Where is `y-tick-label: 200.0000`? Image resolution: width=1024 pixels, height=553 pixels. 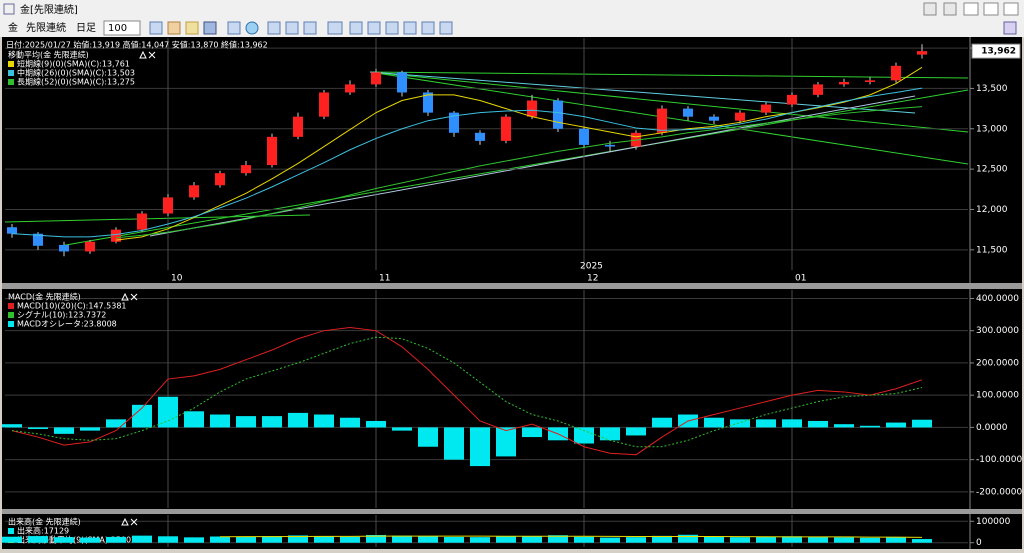 y-tick-label: 200.0000 is located at coordinates (997, 363).